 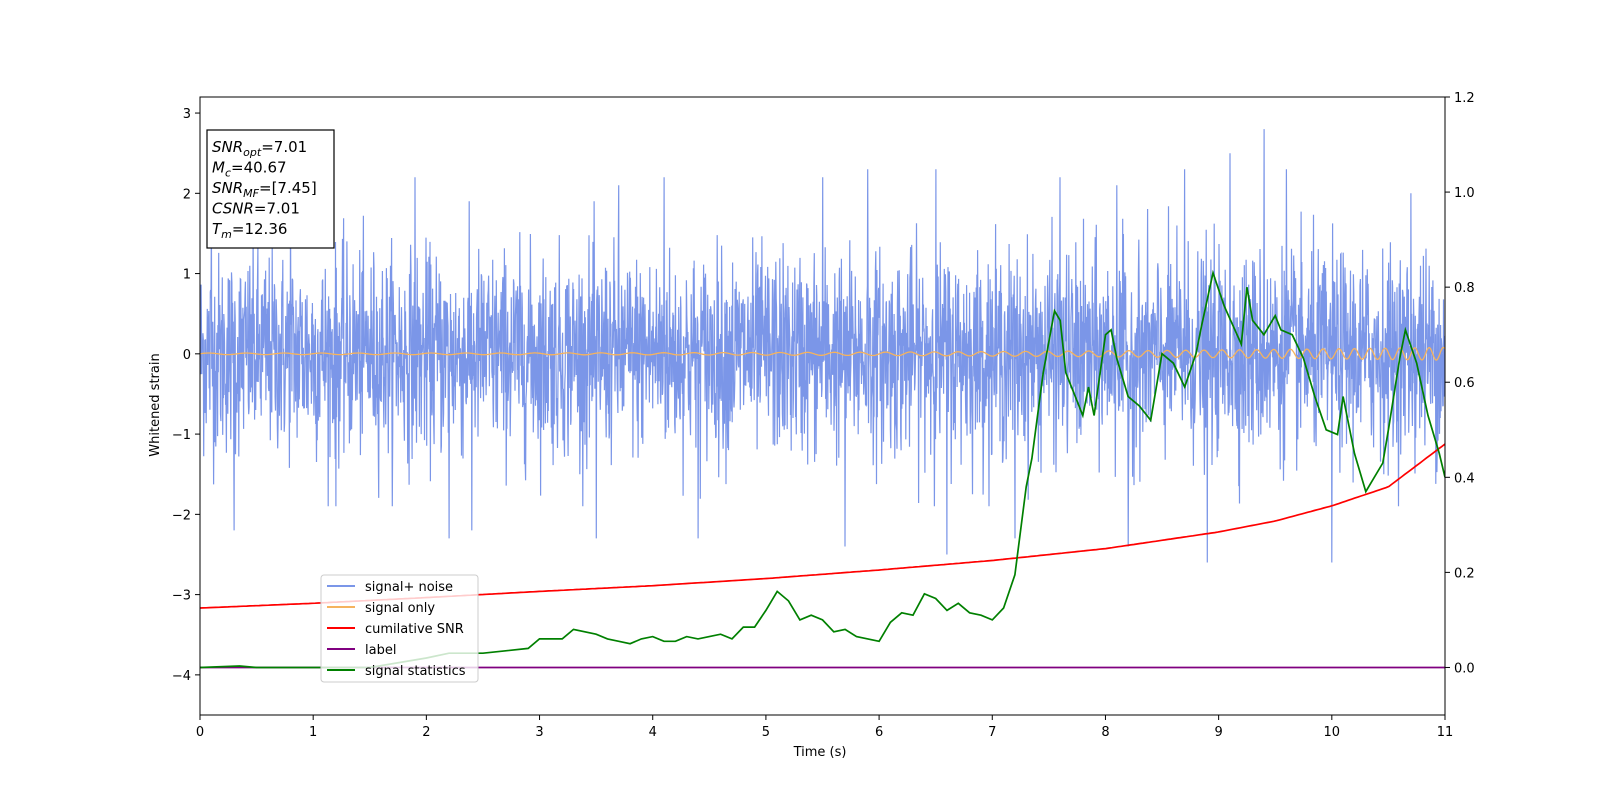 I want to click on y-axis-label: Whitened strain, so click(x=155, y=404).